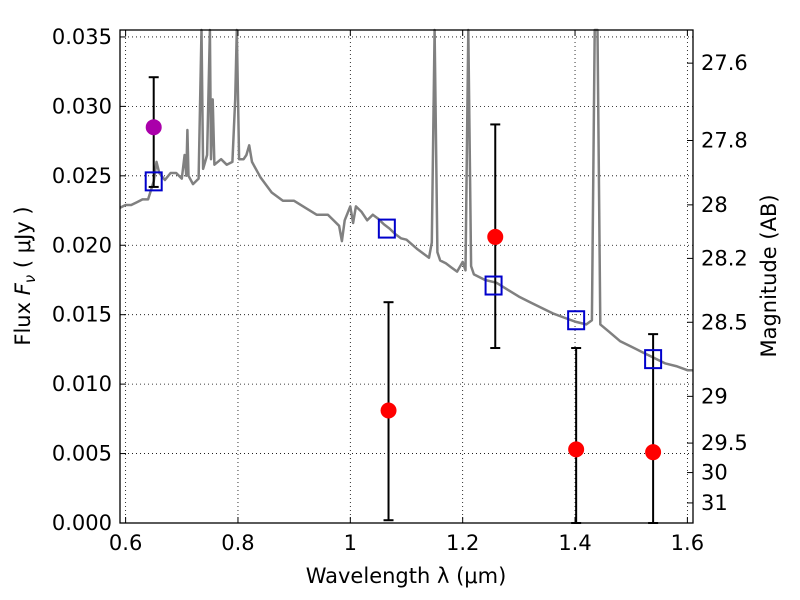 Image resolution: width=800 pixels, height=600 pixels. I want to click on x-tick-label: 1.2, so click(462, 543).